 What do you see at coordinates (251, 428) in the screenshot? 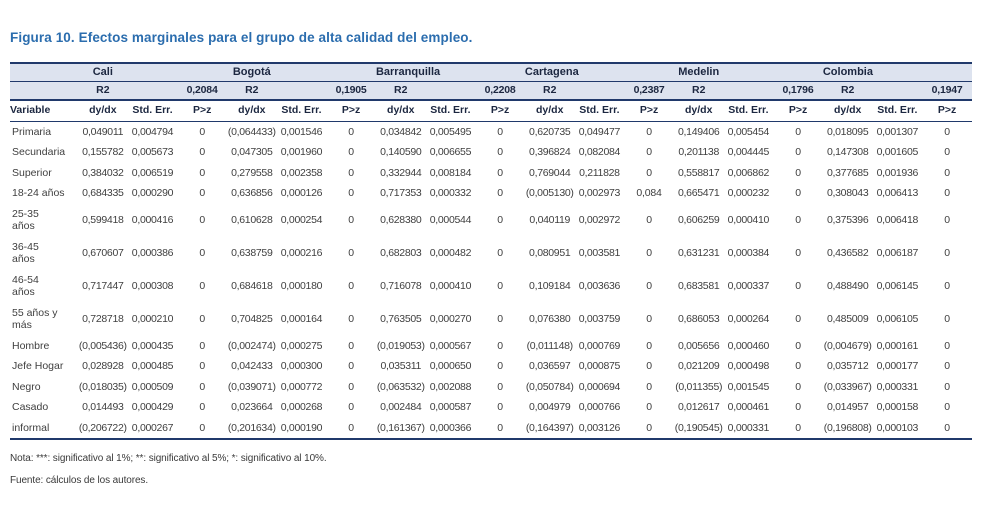
I see `data-cell: (0,201634)` at bounding box center [251, 428].